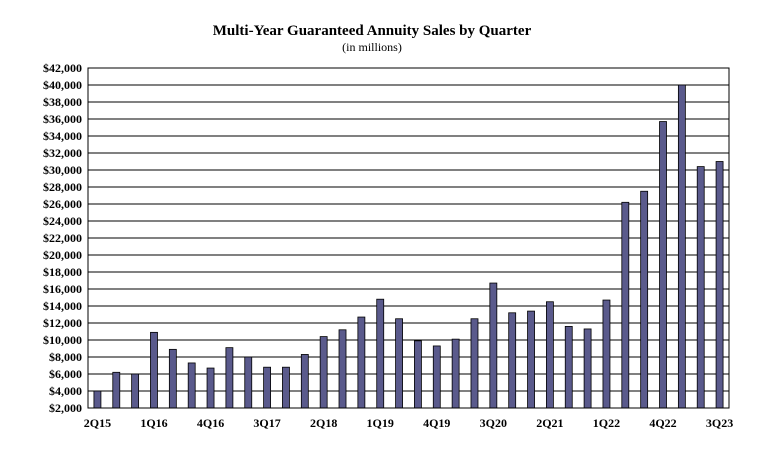 The image size is (775, 453). Describe the element at coordinates (304, 381) in the screenshot. I see `bar-1Q18` at that location.